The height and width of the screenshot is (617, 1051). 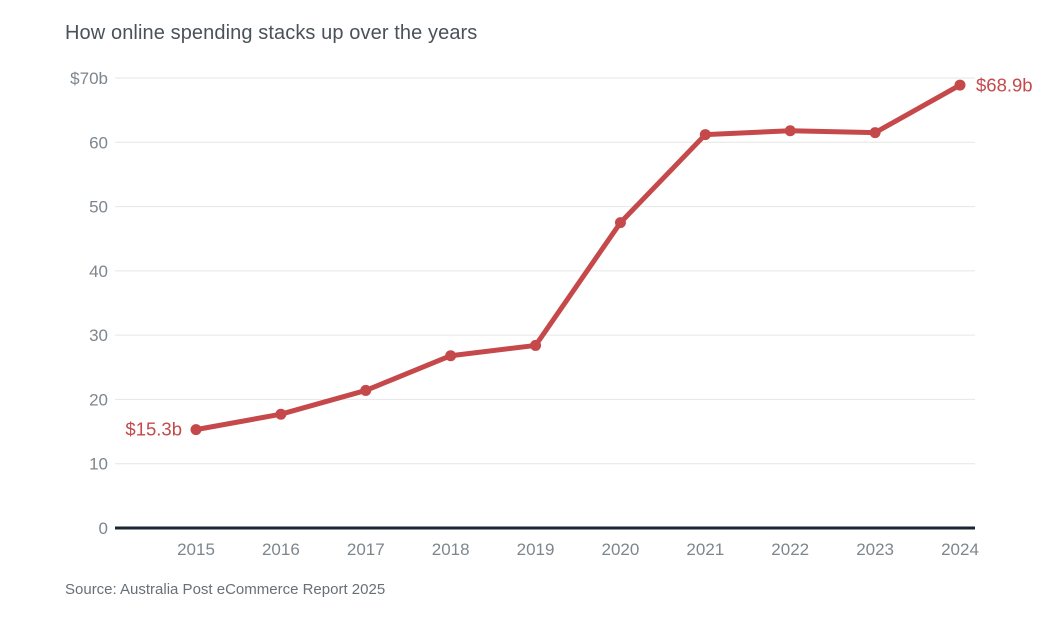 What do you see at coordinates (103, 528) in the screenshot?
I see `y-tick-label: 0` at bounding box center [103, 528].